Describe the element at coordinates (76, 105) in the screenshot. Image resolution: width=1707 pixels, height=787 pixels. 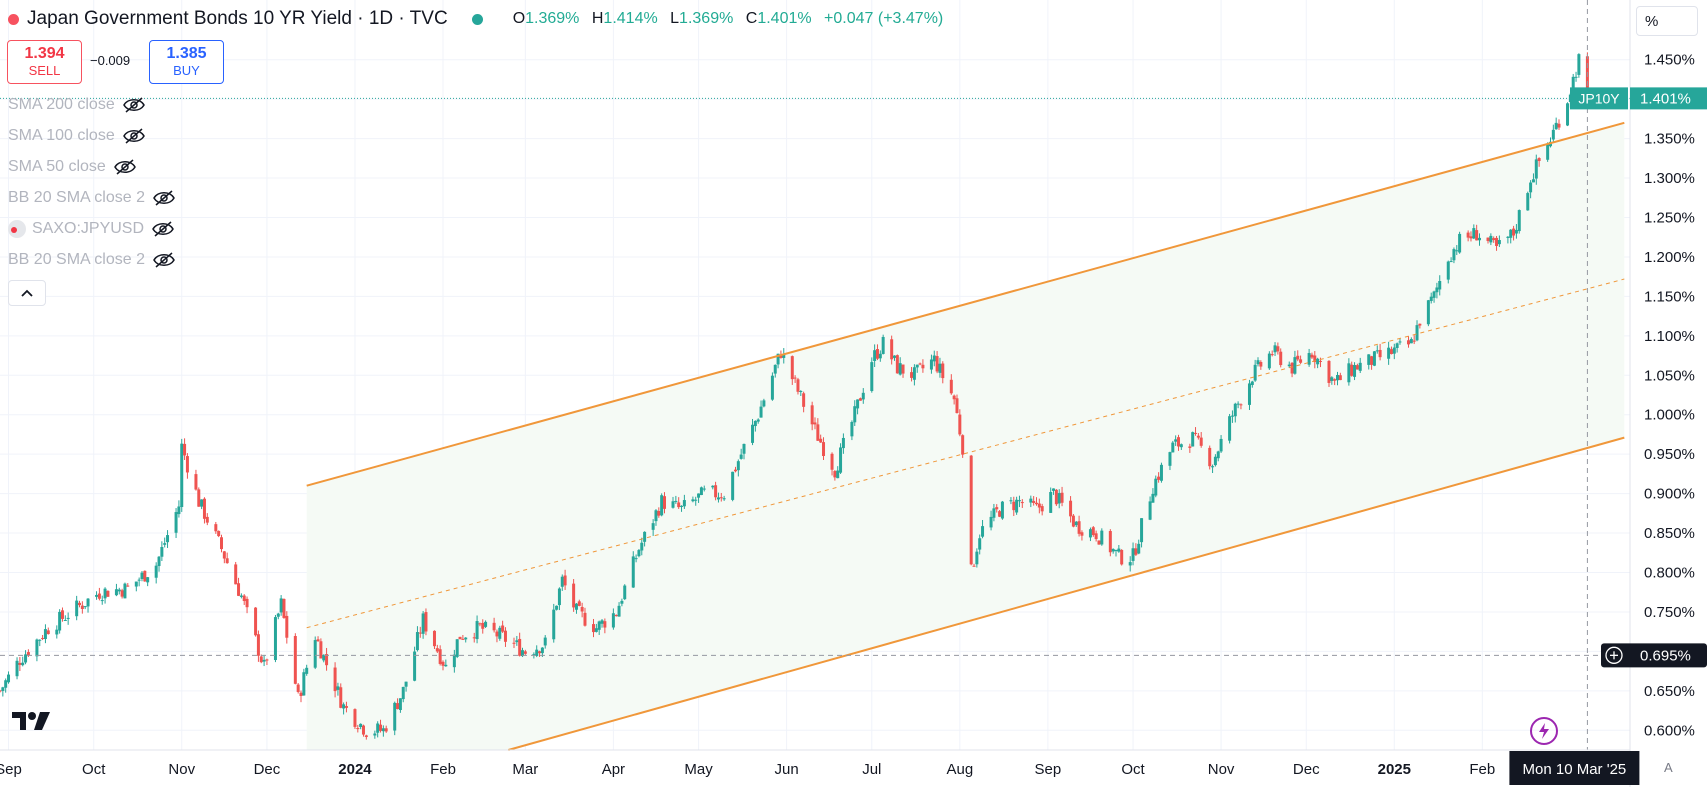
I see `indicator-row: SMA 200 close` at that location.